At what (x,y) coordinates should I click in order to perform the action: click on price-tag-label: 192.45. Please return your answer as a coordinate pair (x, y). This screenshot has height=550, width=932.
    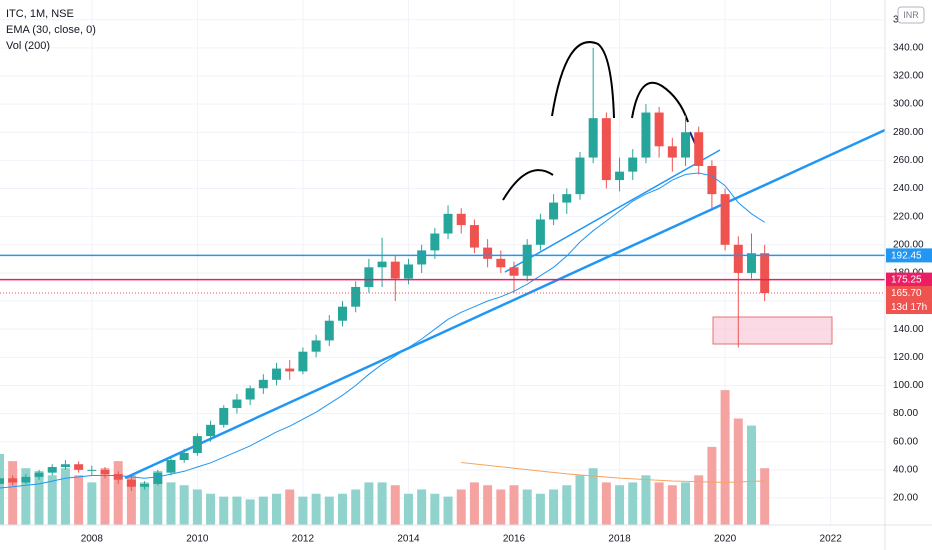
    Looking at the image, I should click on (906, 256).